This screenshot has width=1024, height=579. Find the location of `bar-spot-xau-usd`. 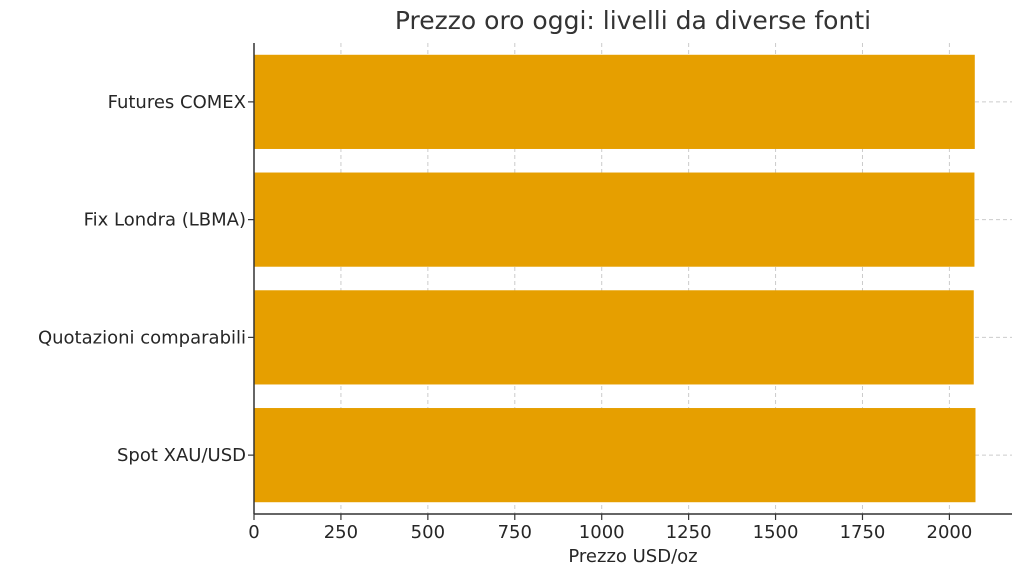

bar-spot-xau-usd is located at coordinates (615, 455).